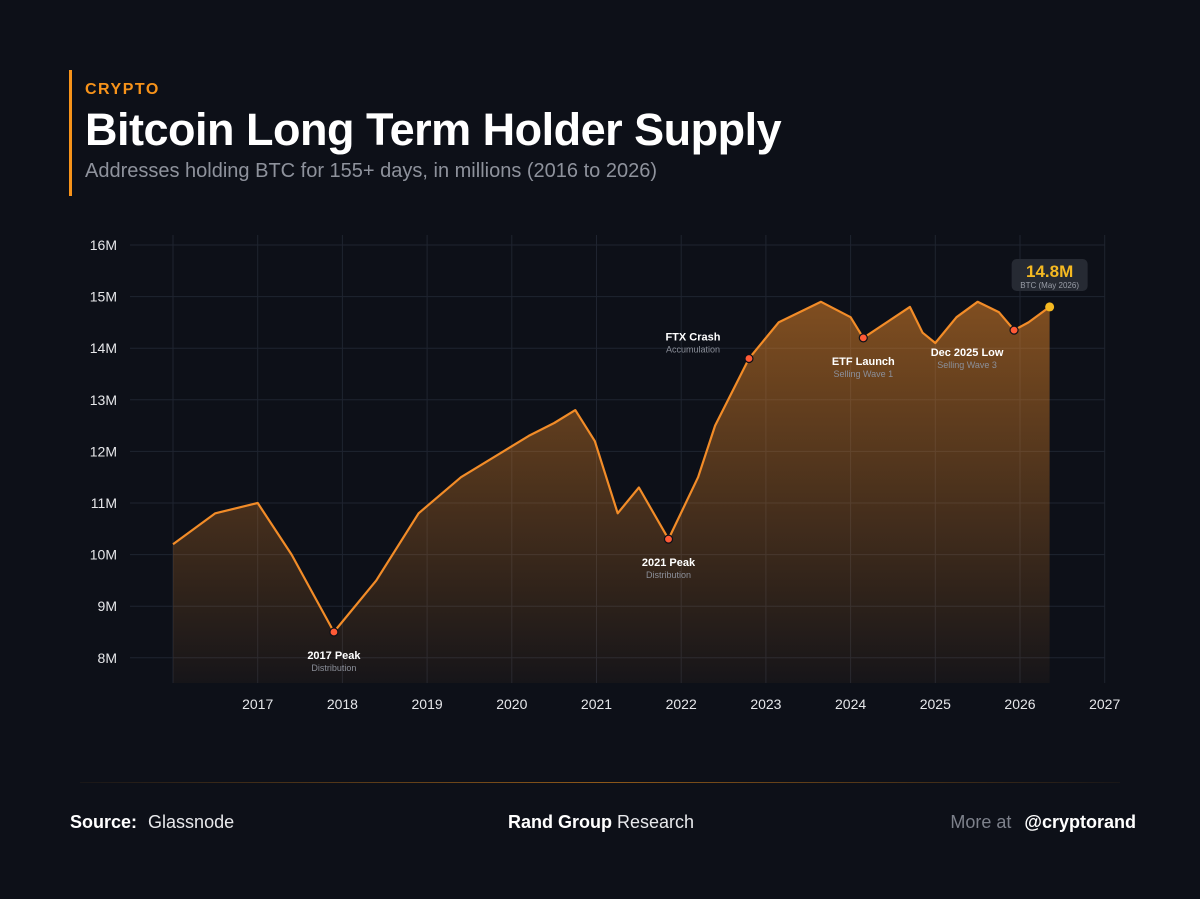 Image resolution: width=1200 pixels, height=899 pixels. I want to click on x-tick-label: 2018, so click(342, 704).